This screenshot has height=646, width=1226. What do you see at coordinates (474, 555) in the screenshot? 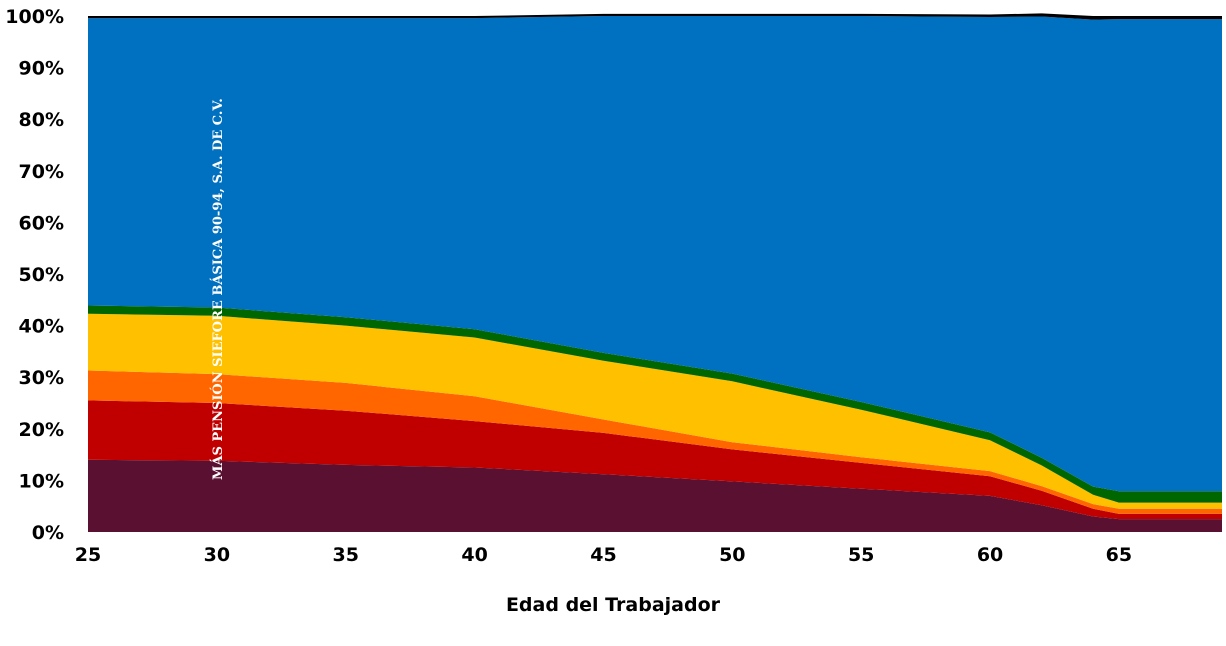
I see `x-tick-label: 40` at bounding box center [474, 555].